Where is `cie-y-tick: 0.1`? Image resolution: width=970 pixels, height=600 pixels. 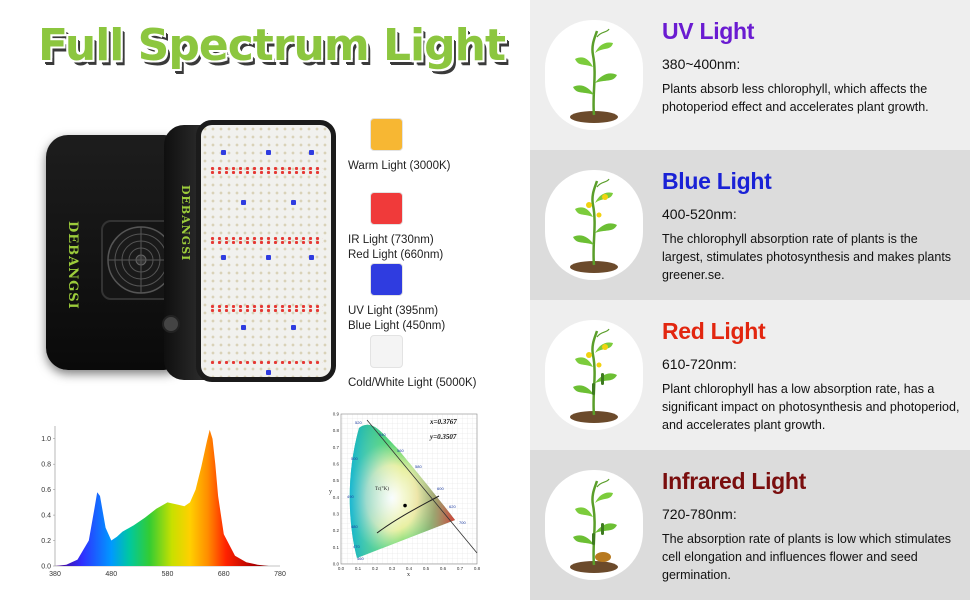
cie-y-tick: 0.1 is located at coordinates (336, 547).